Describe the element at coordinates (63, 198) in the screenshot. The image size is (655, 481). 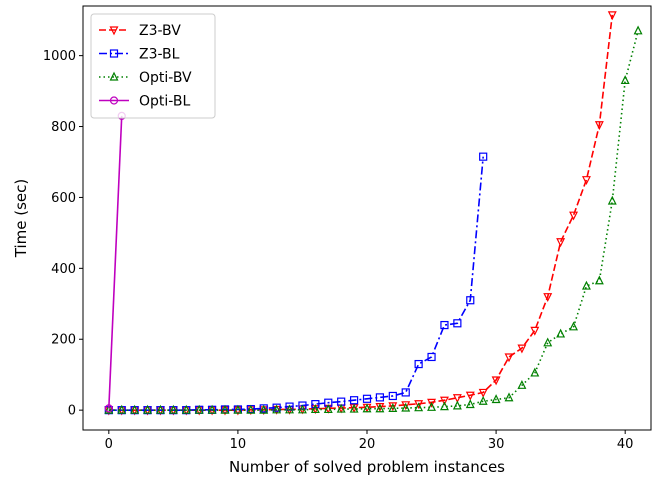
I see `y-tick-label: 600` at that location.